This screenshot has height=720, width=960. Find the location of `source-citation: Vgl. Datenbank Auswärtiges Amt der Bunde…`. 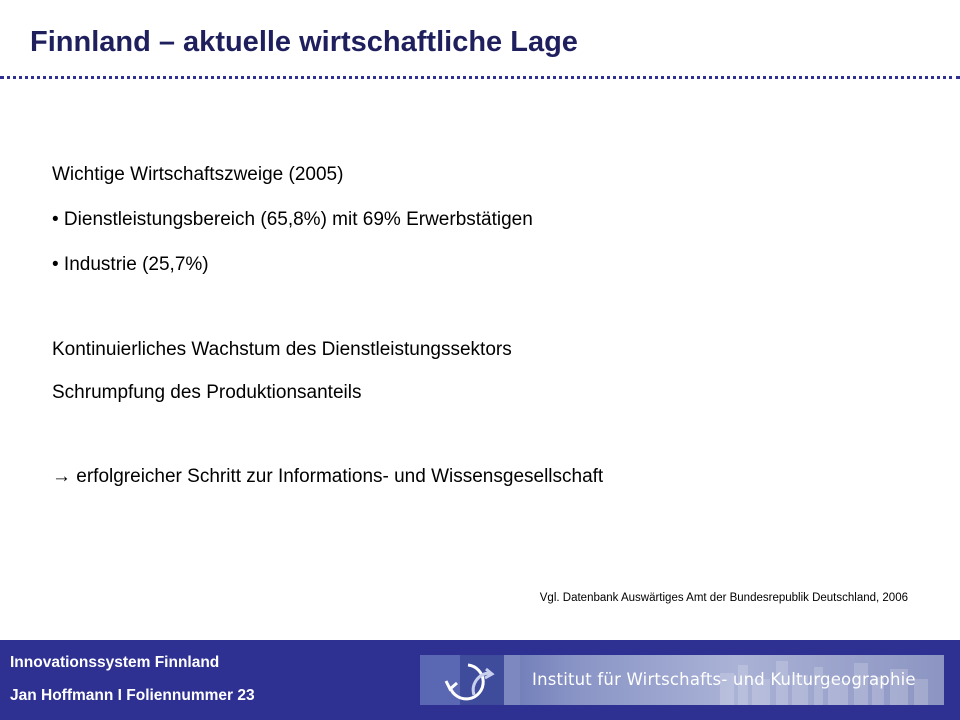

source-citation: Vgl. Datenbank Auswärtiges Amt der Bunde… is located at coordinates (723, 598).